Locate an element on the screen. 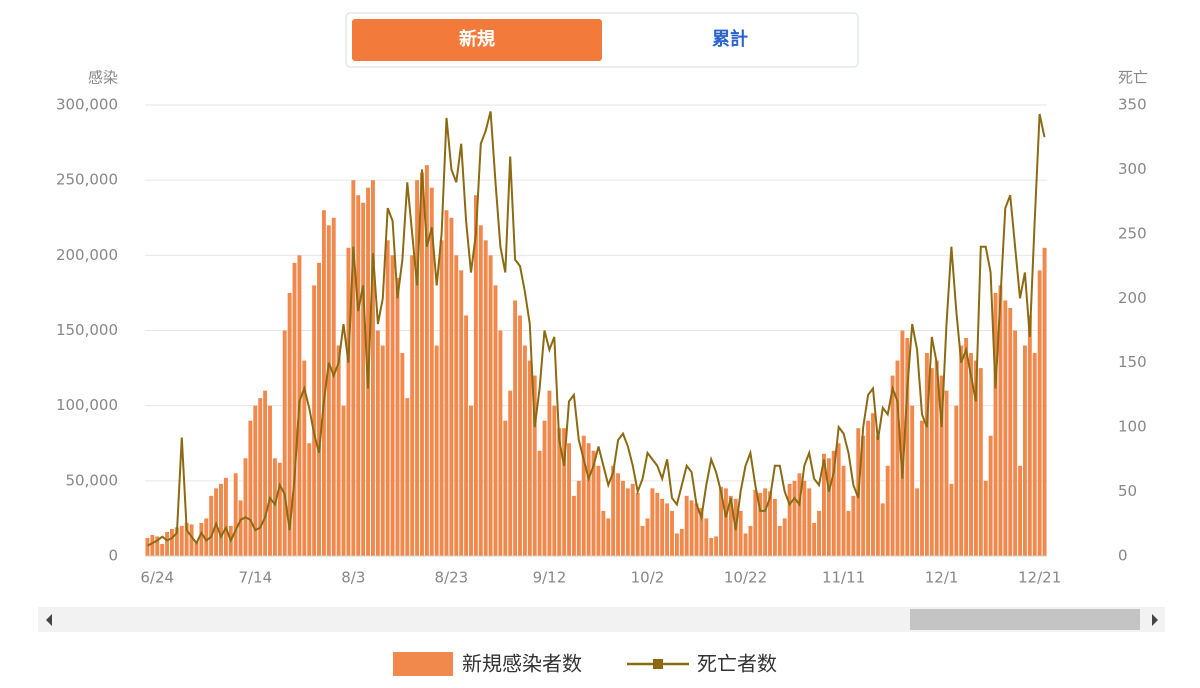  x-tick-label: 6/24 is located at coordinates (157, 578).